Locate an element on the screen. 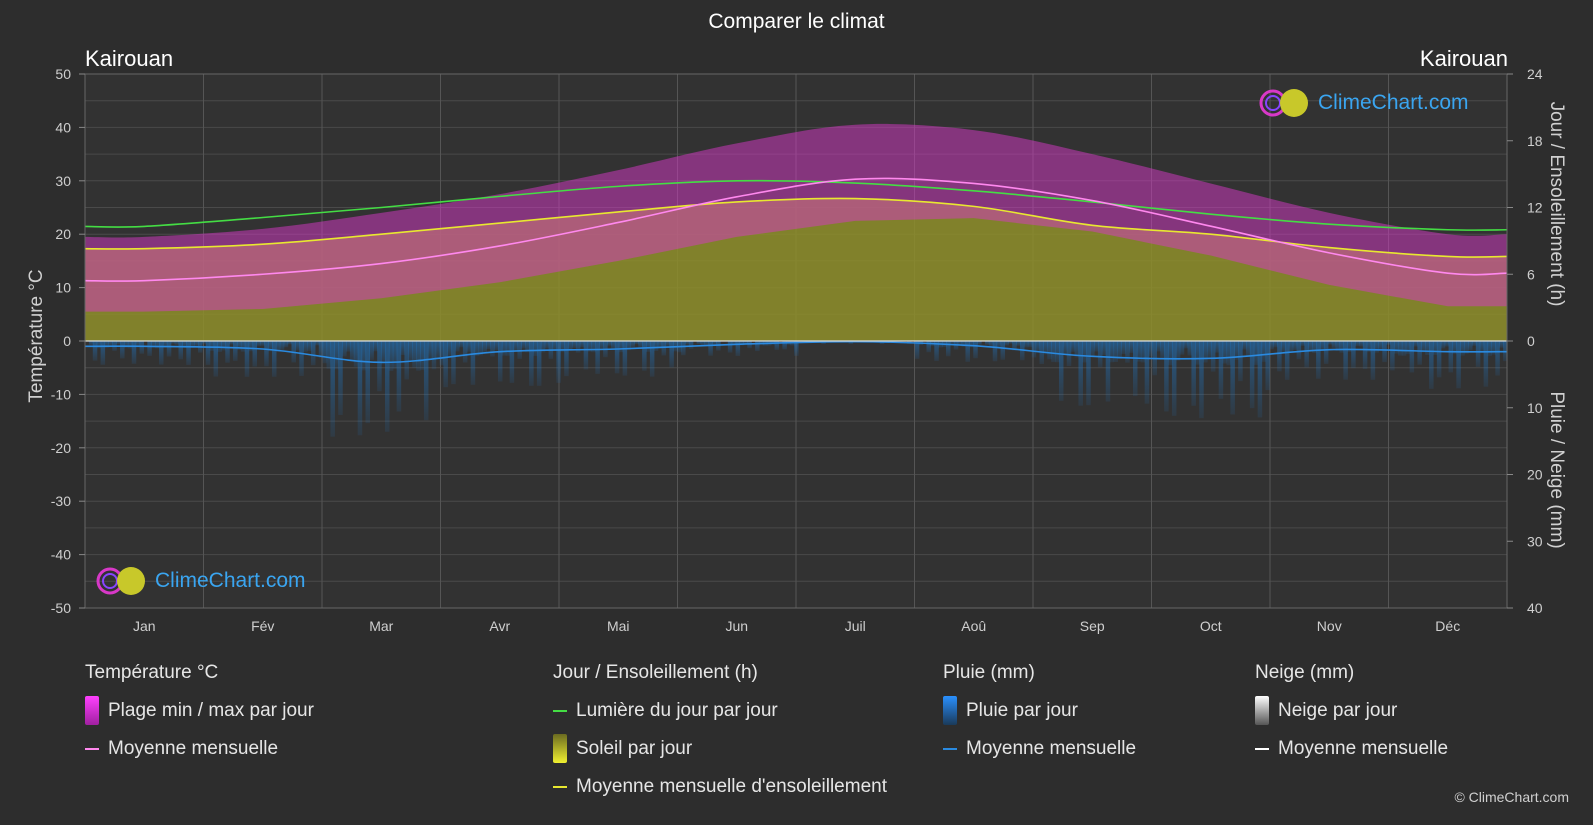 This screenshot has width=1593, height=825. sunshine-mean-line is located at coordinates (796, 227).